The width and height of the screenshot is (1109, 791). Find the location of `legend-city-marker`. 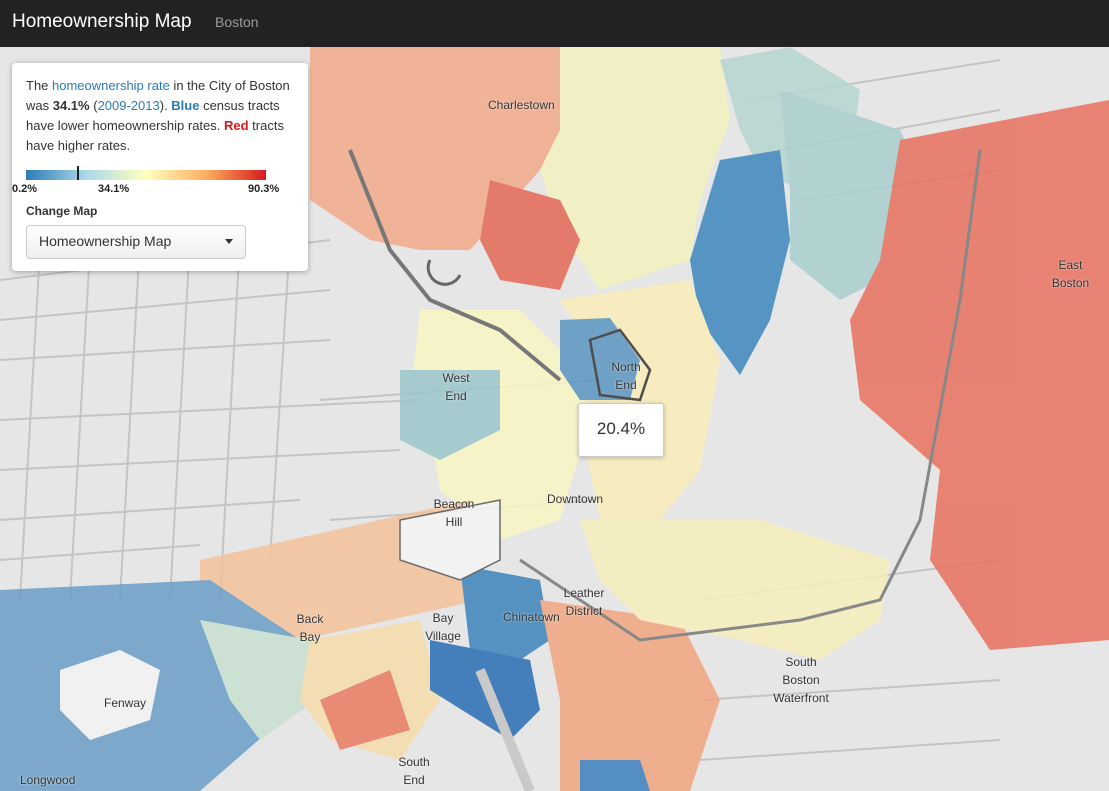

legend-city-marker is located at coordinates (78, 173).